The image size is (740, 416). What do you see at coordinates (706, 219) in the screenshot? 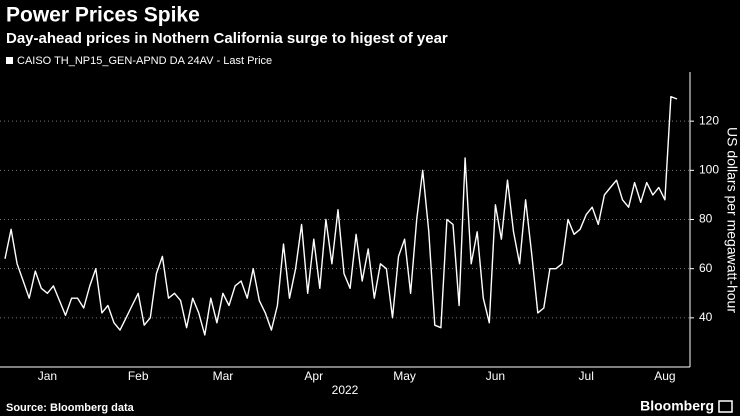
I see `y-tick-label: 80` at bounding box center [706, 219].